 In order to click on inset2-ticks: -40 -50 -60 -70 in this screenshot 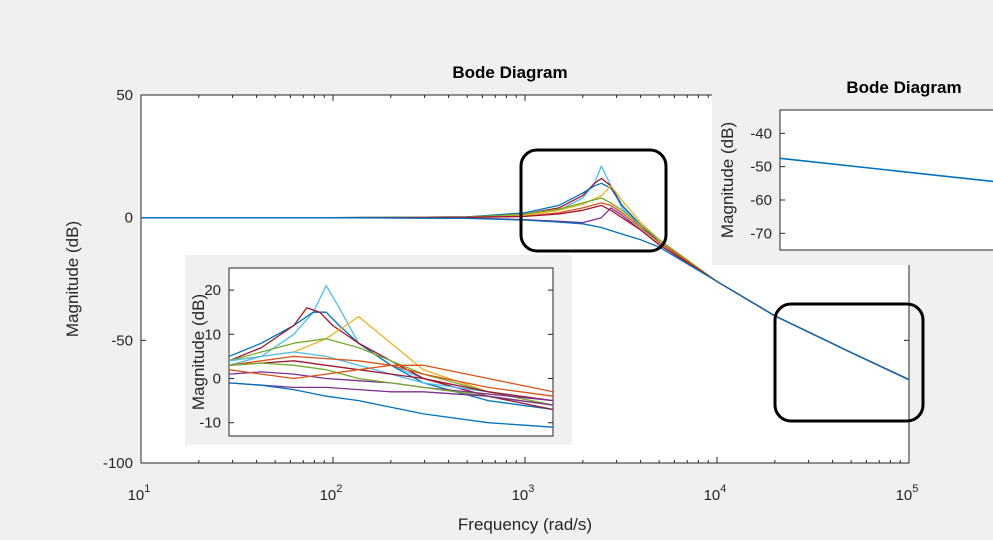, I will do `click(767, 183)`.